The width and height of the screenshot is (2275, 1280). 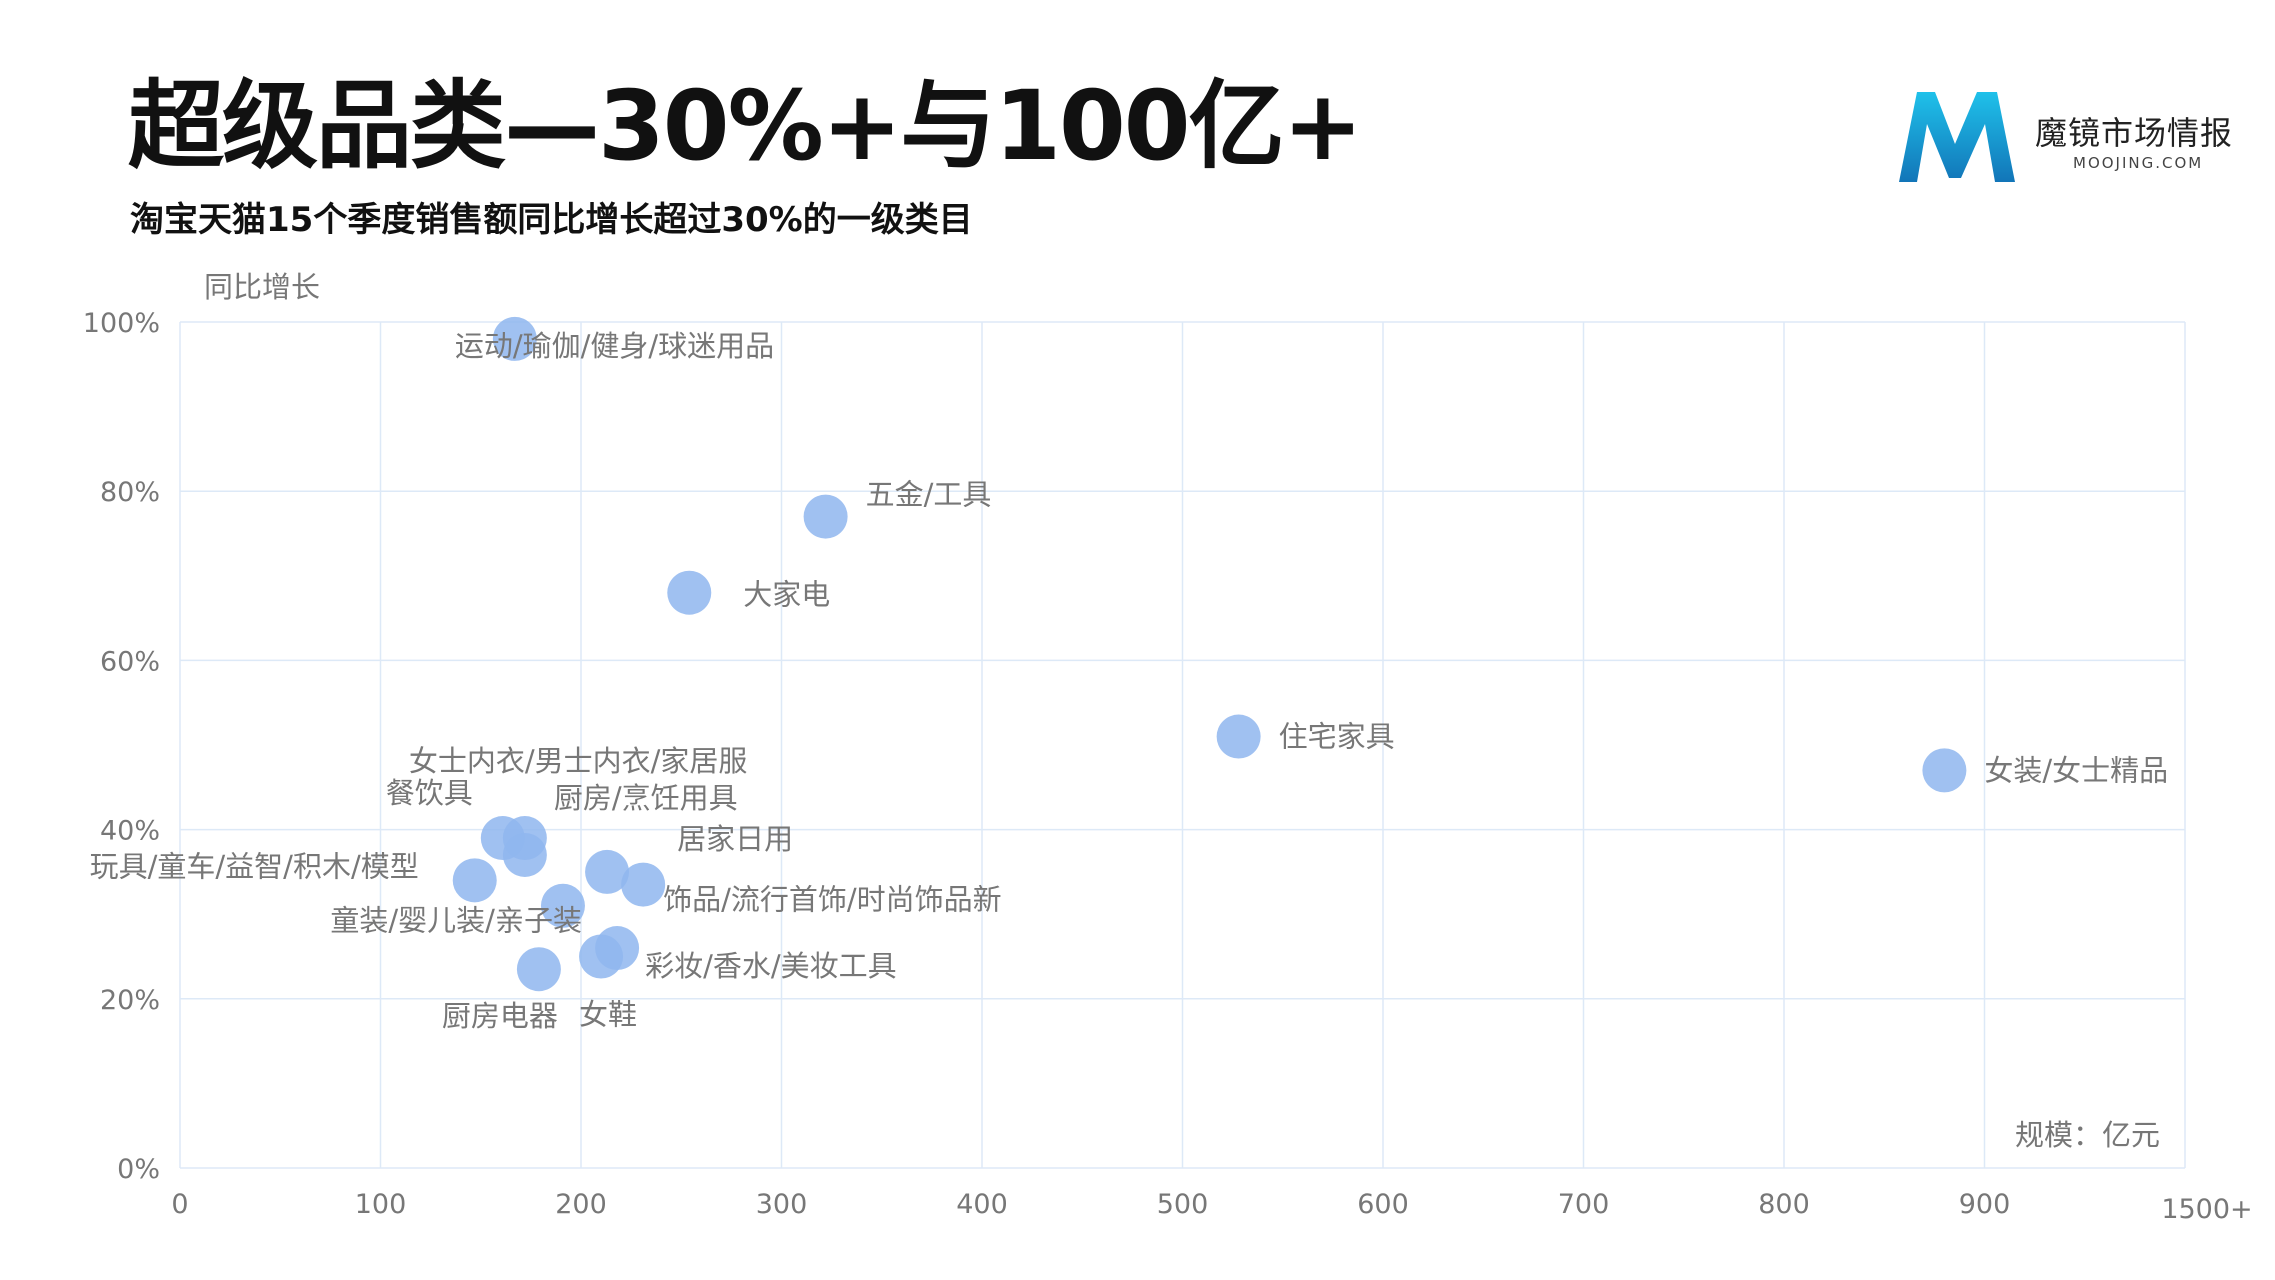 I want to click on point-label: 童装/婴儿装/亲子装, so click(x=456, y=921).